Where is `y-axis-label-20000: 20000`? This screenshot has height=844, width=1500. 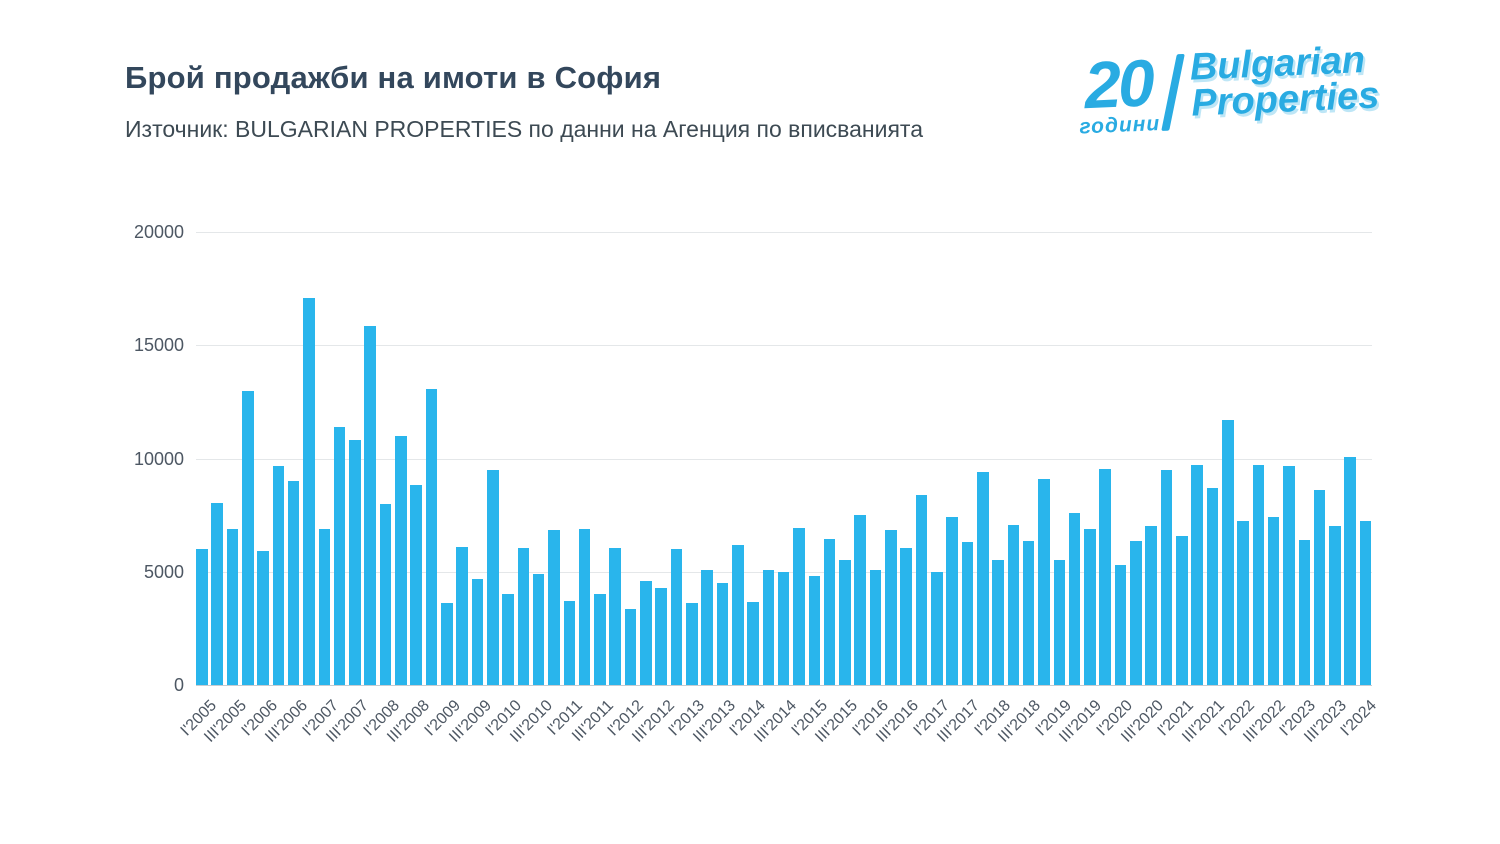 y-axis-label-20000: 20000 is located at coordinates (158, 232).